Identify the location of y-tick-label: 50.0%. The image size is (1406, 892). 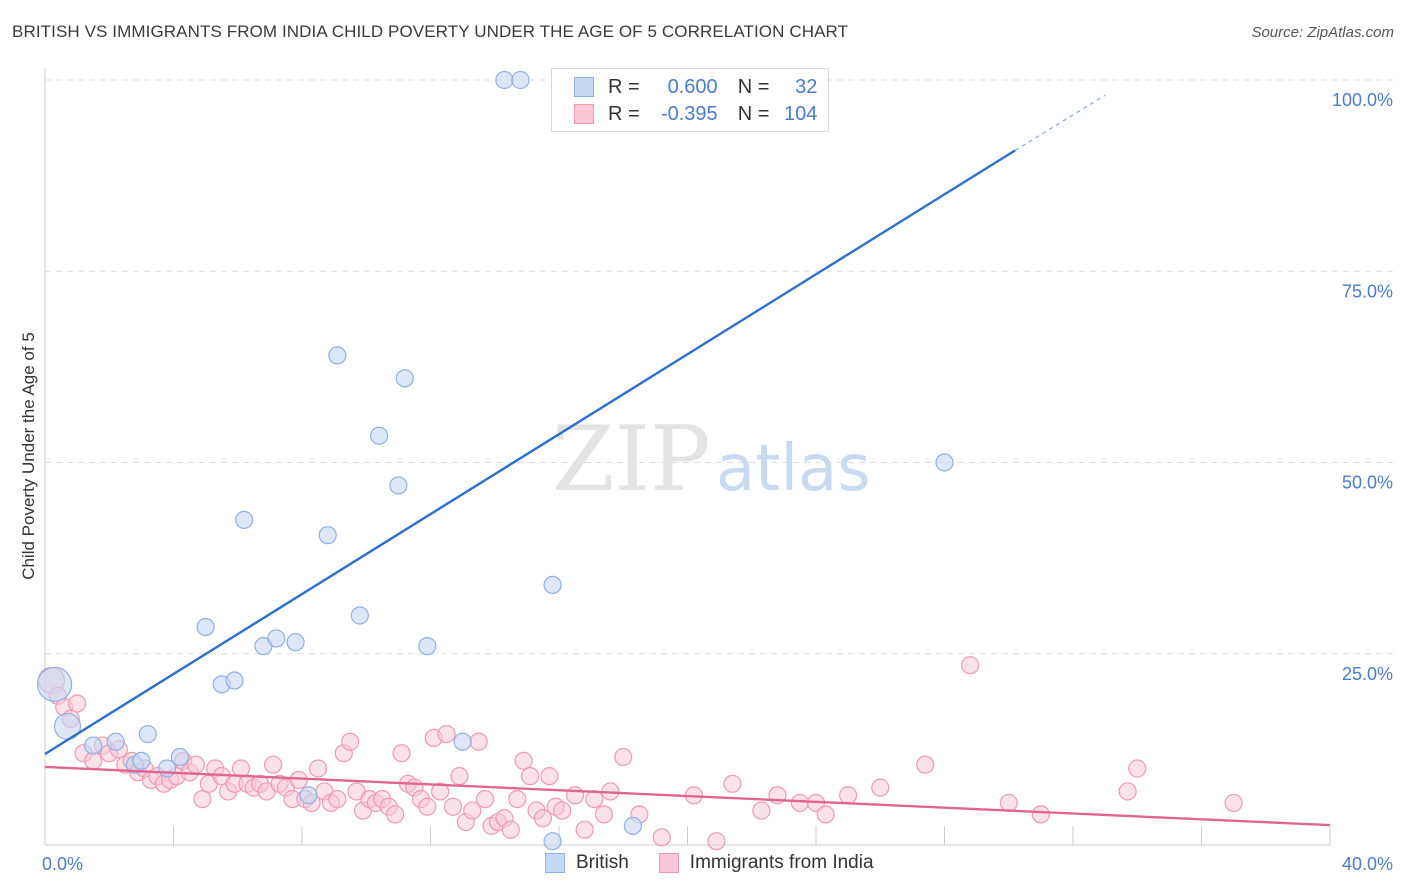
(1367, 483).